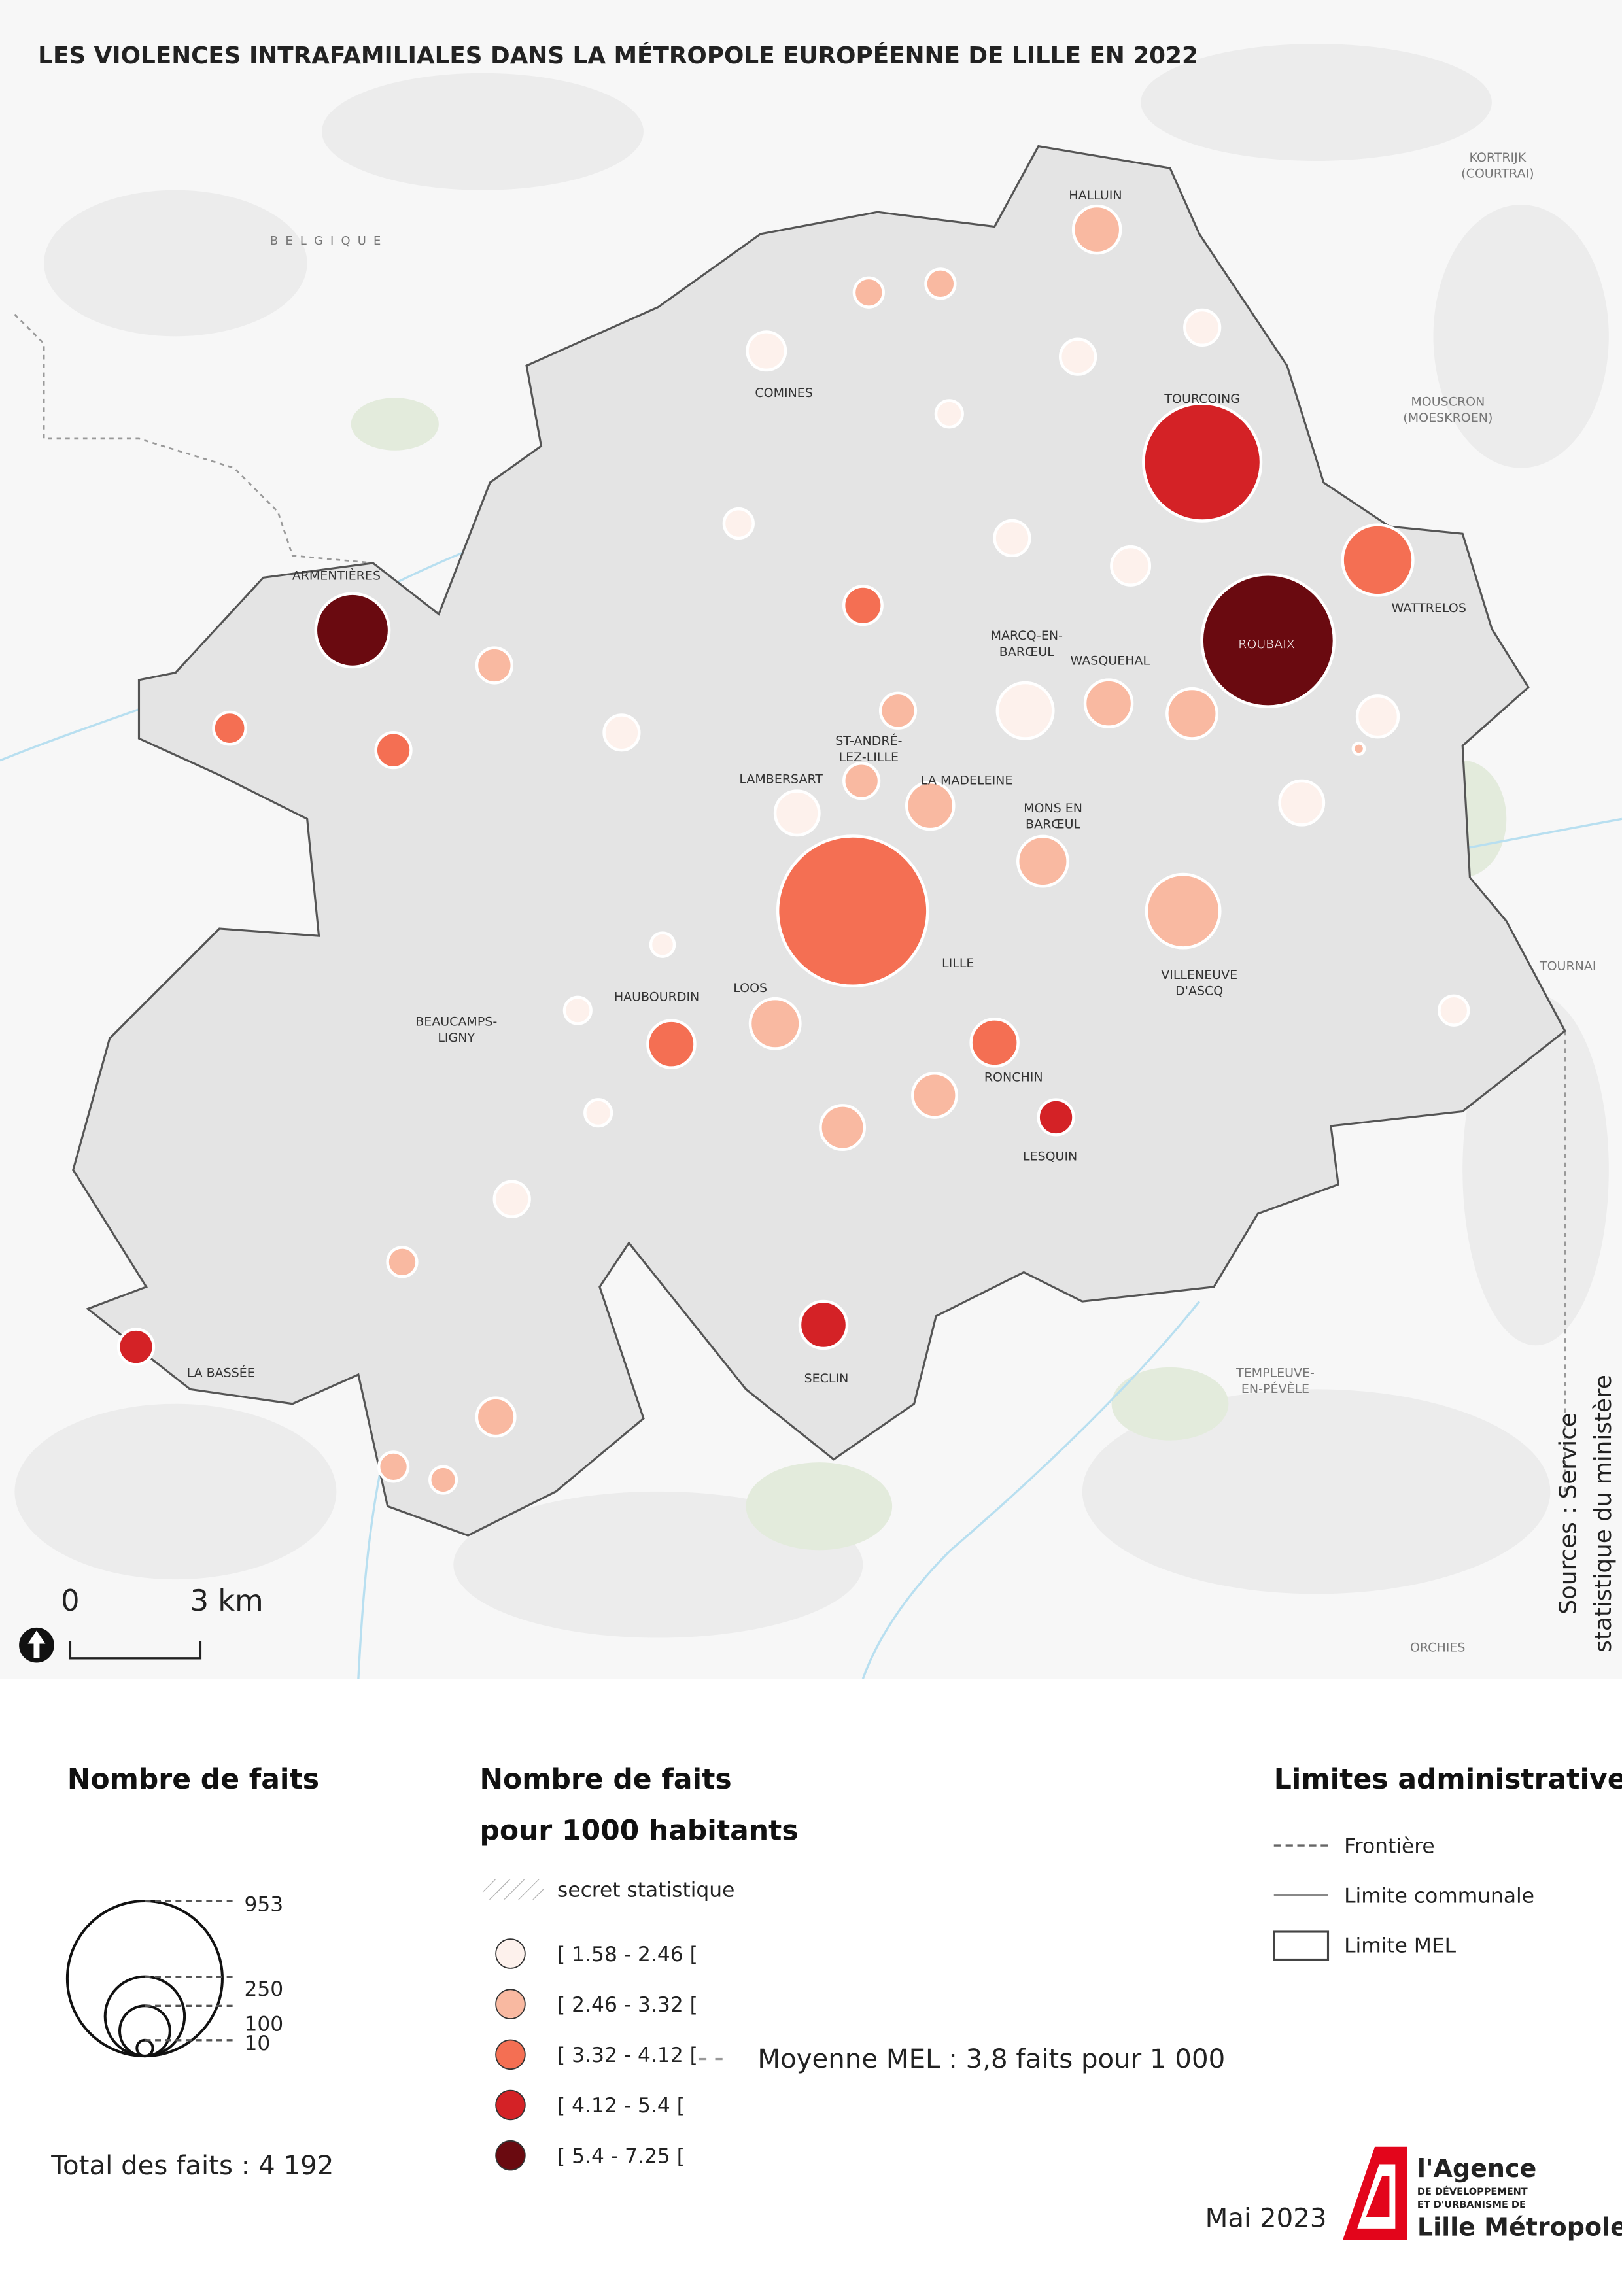 The height and width of the screenshot is (2296, 1622). What do you see at coordinates (36, 1645) in the screenshot?
I see `north-arrow` at bounding box center [36, 1645].